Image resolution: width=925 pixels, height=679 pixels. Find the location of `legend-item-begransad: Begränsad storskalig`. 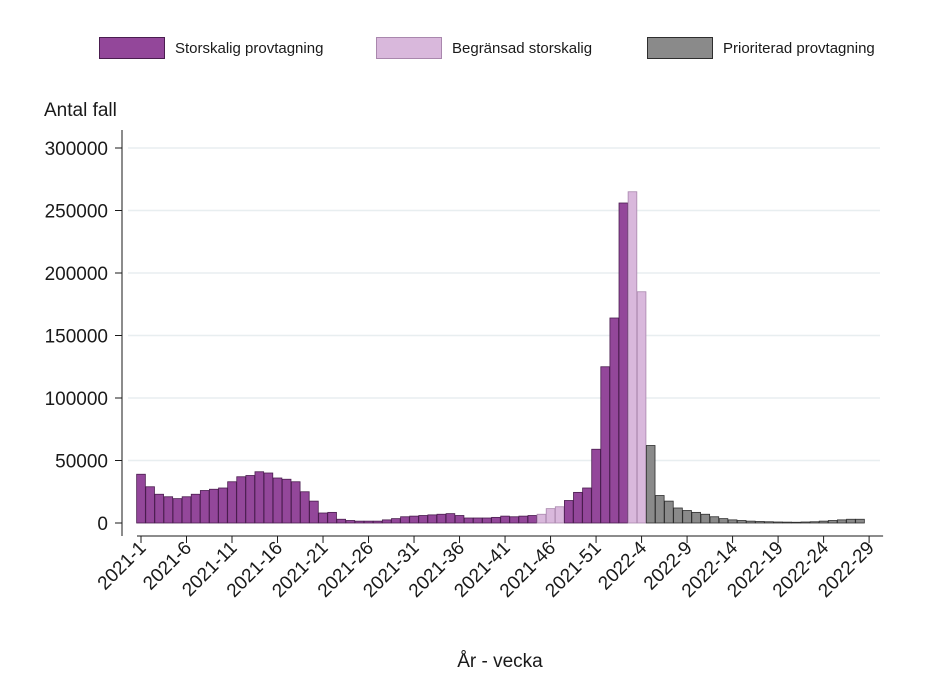

legend-item-begransad: Begränsad storskalig is located at coordinates (484, 48).